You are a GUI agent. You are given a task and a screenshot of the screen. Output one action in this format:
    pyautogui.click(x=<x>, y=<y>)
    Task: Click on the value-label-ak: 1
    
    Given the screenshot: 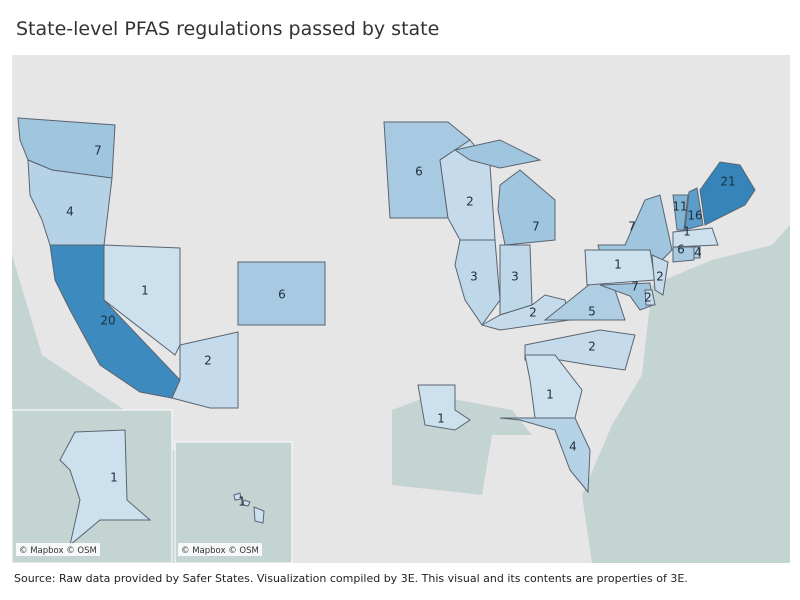 What is the action you would take?
    pyautogui.click(x=114, y=478)
    